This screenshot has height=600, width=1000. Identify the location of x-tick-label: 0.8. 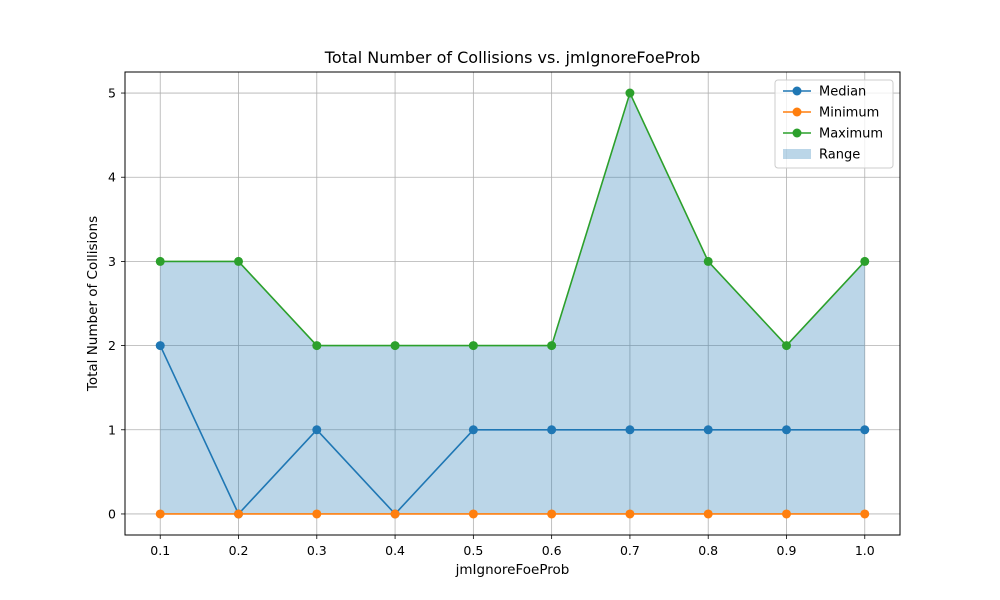
(708, 550).